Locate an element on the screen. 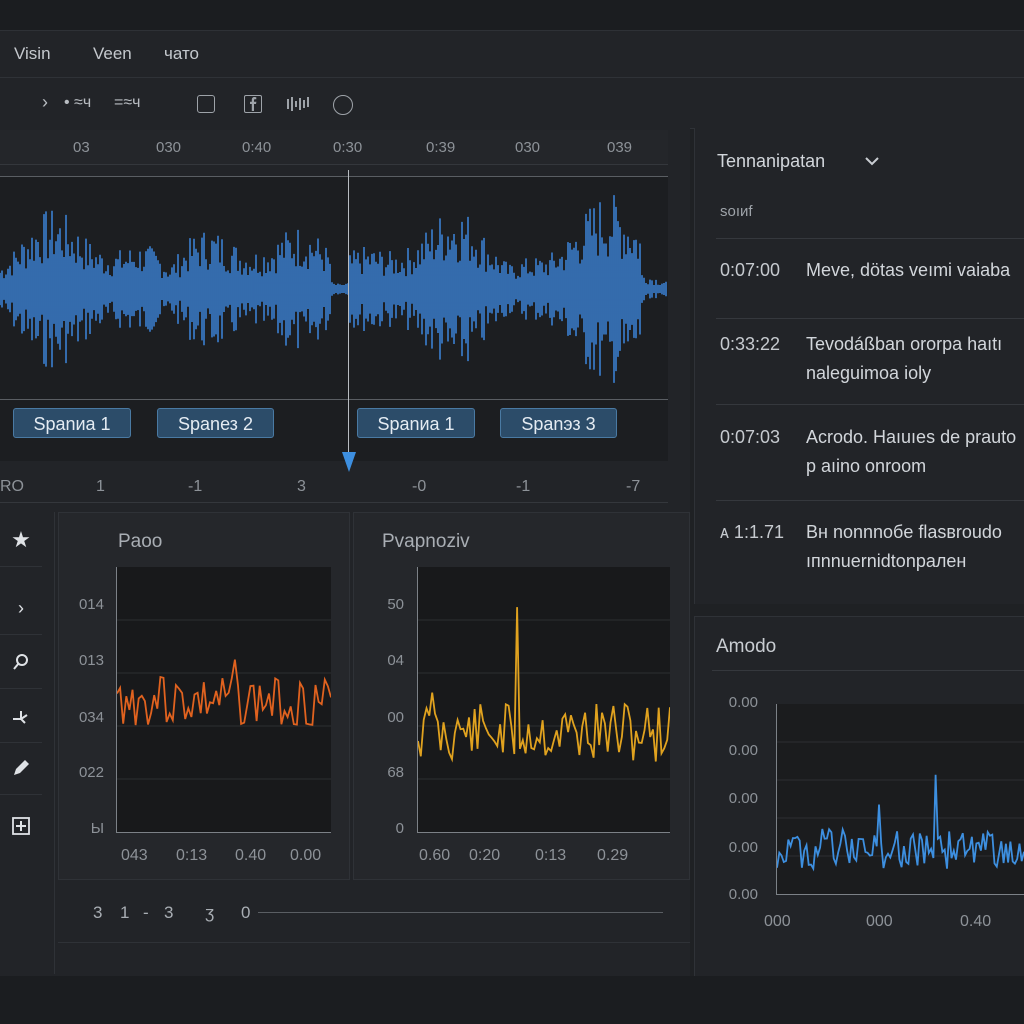 The width and height of the screenshot is (1024, 1024). transcript-text: Acrodo. Haıuıes de prauto is located at coordinates (911, 437).